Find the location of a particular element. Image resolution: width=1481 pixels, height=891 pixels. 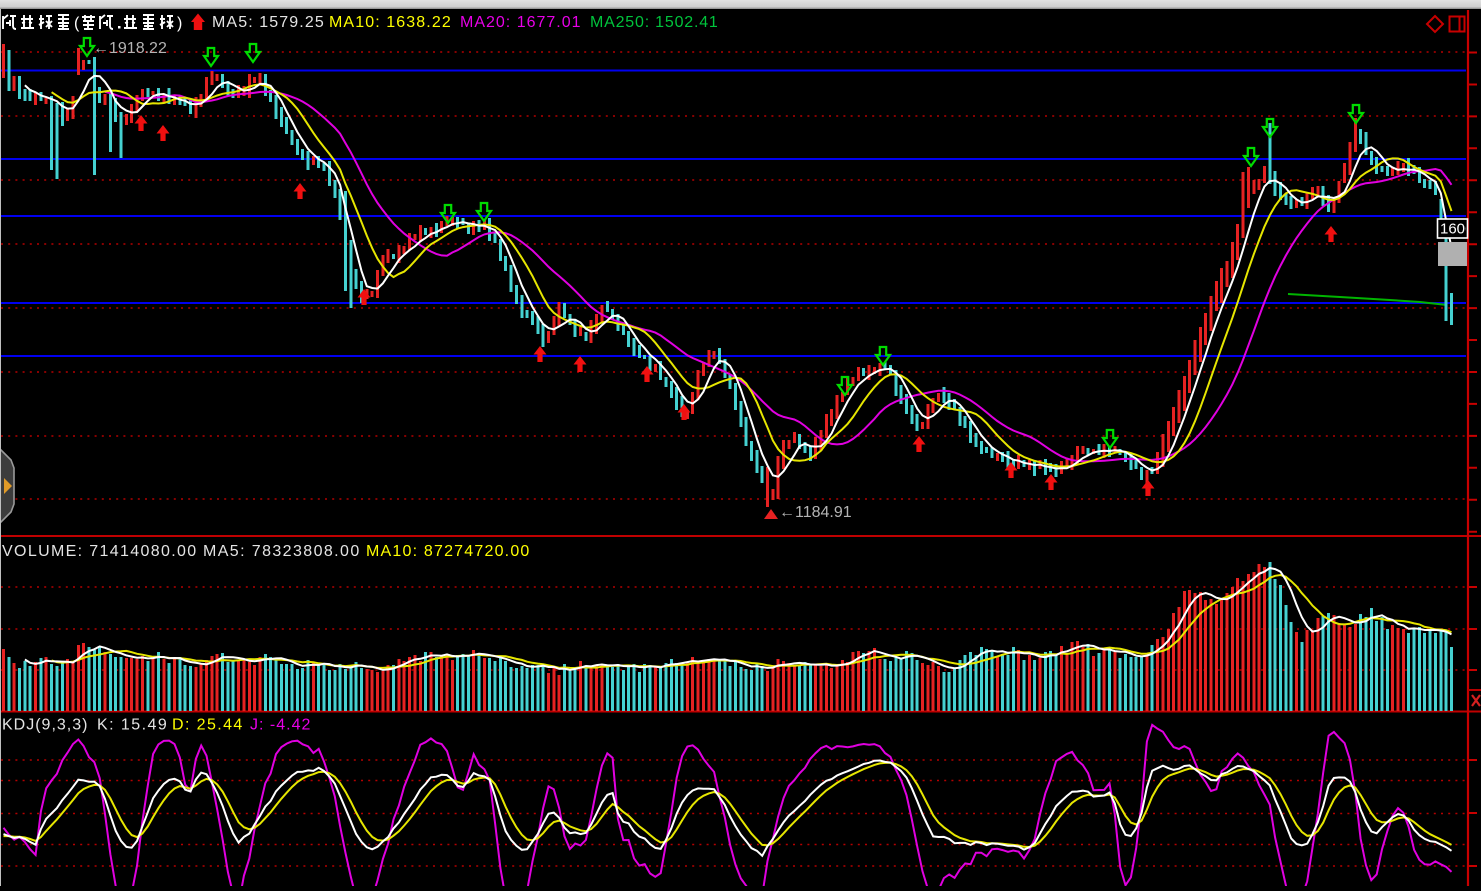

svg-text: MA10: 1638.22 is located at coordinates (390, 22).